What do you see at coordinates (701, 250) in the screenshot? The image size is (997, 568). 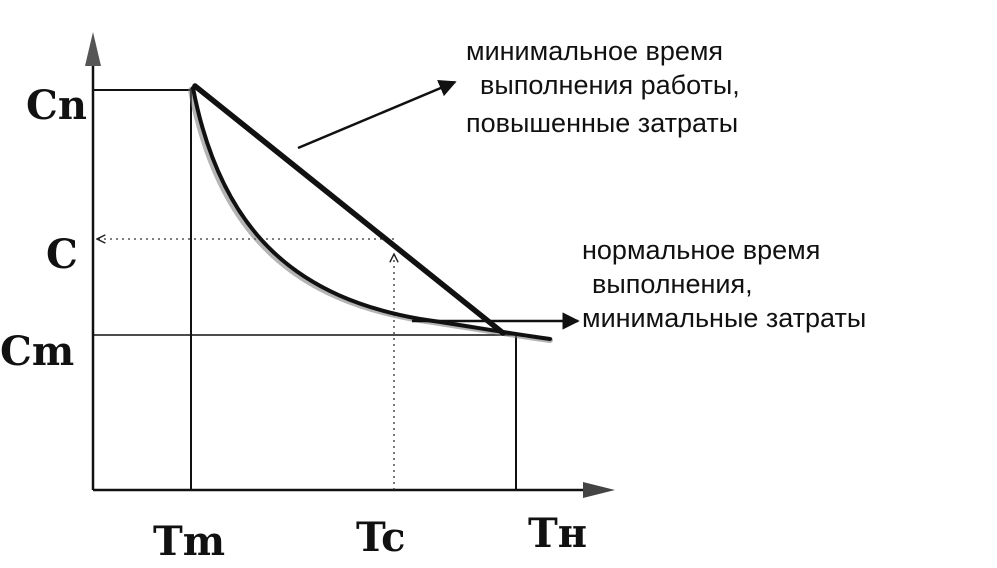 I see `normal-time-line-1: нормальное время` at bounding box center [701, 250].